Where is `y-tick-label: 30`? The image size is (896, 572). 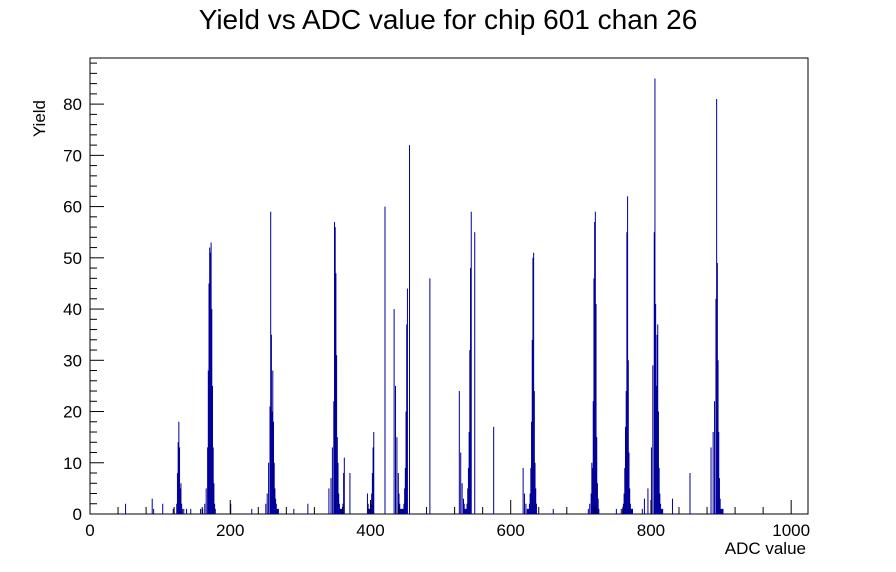 y-tick-label: 30 is located at coordinates (72, 360).